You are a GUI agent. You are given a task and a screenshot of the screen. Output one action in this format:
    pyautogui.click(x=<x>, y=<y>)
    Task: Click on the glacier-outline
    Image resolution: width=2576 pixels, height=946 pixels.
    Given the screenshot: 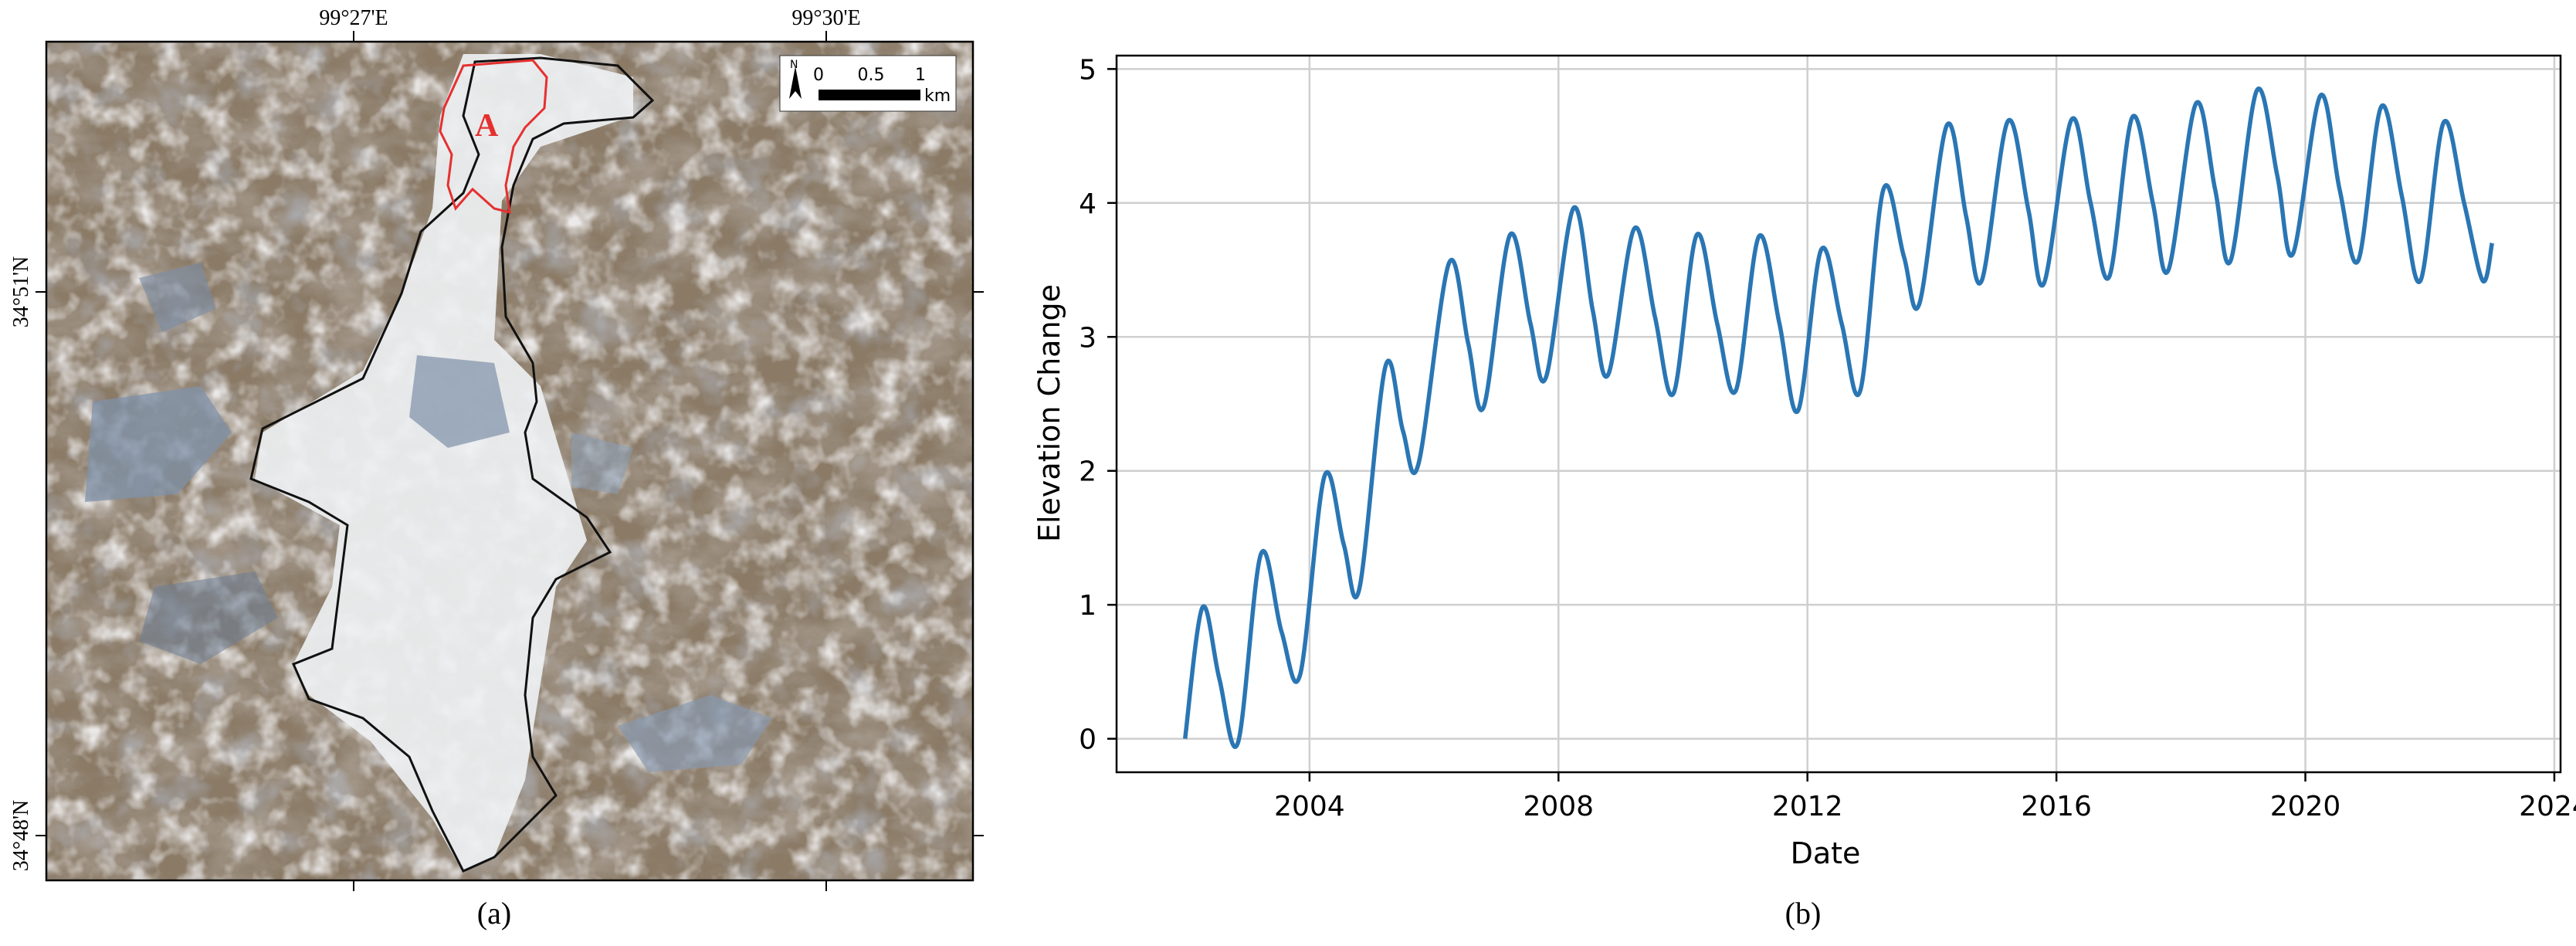 What is the action you would take?
    pyautogui.click(x=452, y=464)
    